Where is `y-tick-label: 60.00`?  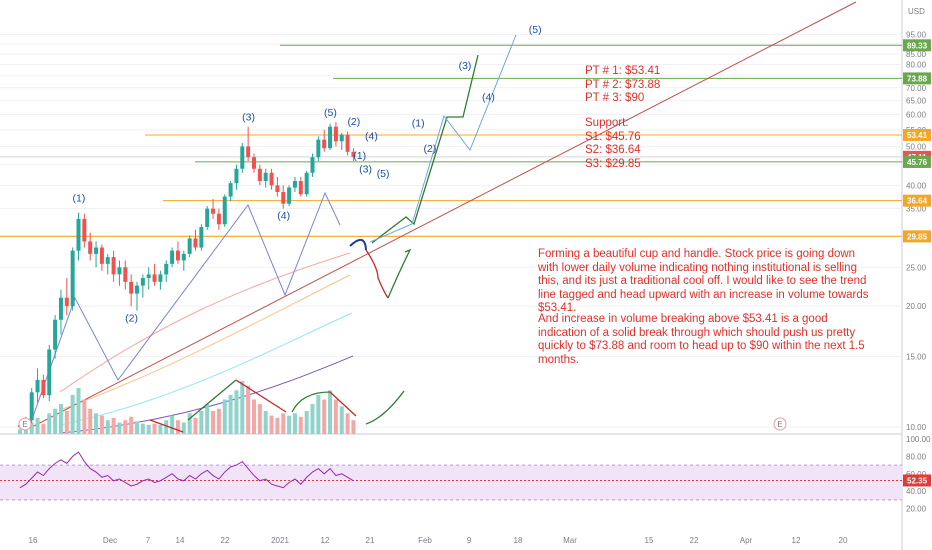
y-tick-label: 60.00 is located at coordinates (916, 115).